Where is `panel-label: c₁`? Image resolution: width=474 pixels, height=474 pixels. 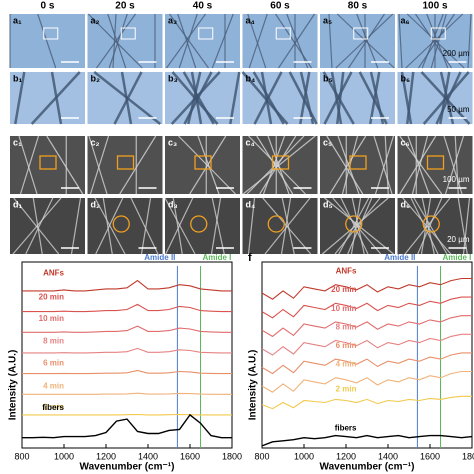 panel-label: c₁ is located at coordinates (17, 142).